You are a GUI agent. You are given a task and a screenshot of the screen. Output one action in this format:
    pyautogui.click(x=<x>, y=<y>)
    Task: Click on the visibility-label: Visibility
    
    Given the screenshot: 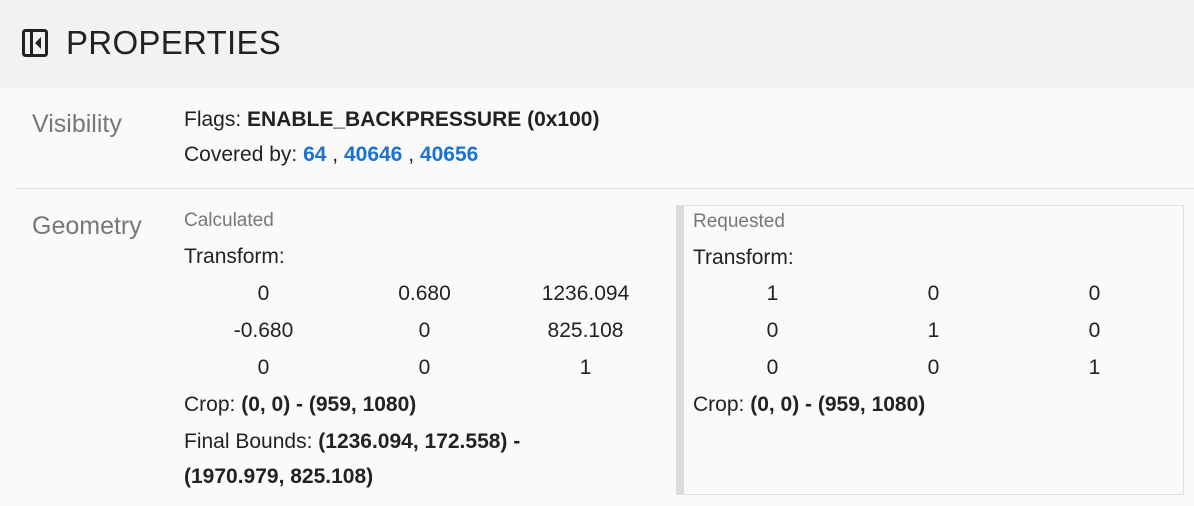 What is the action you would take?
    pyautogui.click(x=77, y=124)
    